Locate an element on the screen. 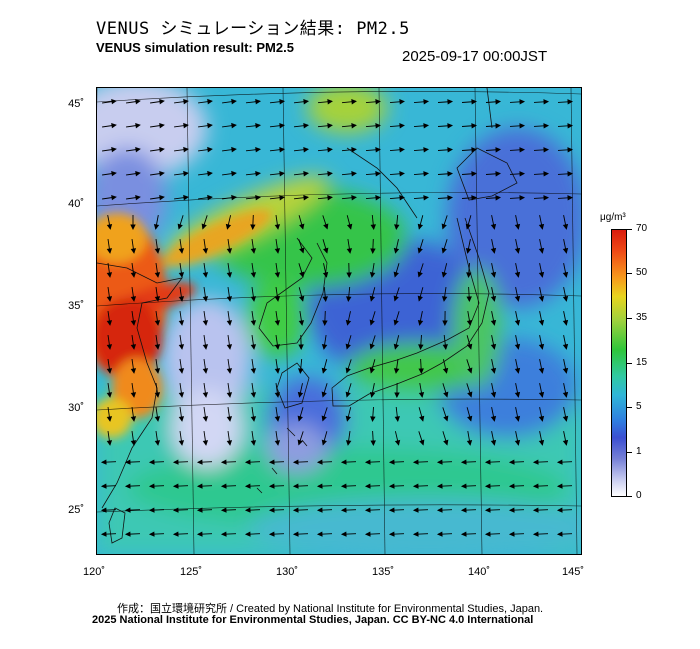 The width and height of the screenshot is (700, 649). colorbar-label-0: 0 is located at coordinates (639, 495).